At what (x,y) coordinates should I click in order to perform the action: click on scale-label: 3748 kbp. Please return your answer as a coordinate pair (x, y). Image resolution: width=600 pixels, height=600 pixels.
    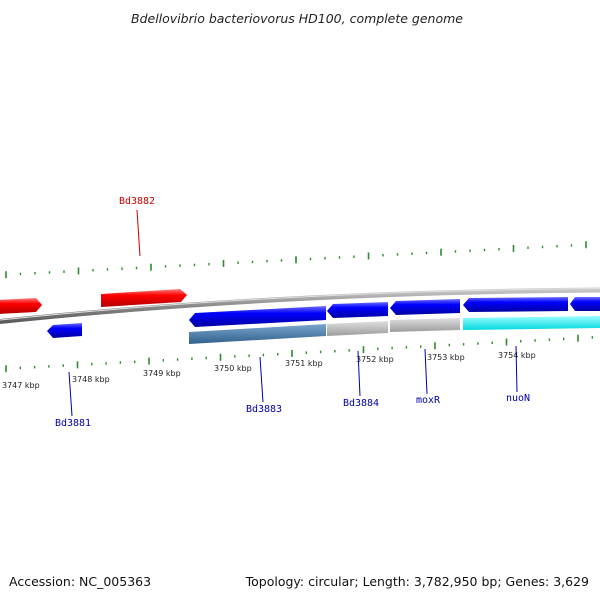
    Looking at the image, I should click on (91, 379).